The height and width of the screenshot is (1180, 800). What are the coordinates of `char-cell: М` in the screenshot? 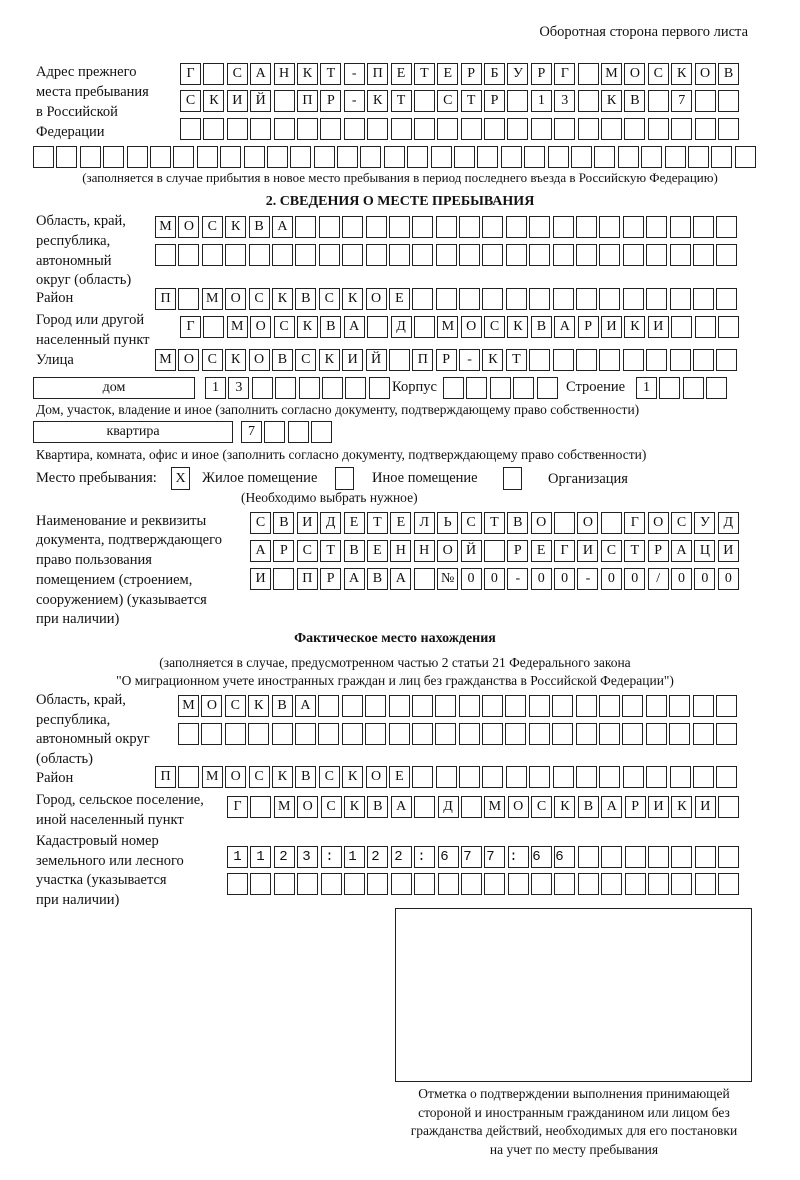 It's located at (284, 807).